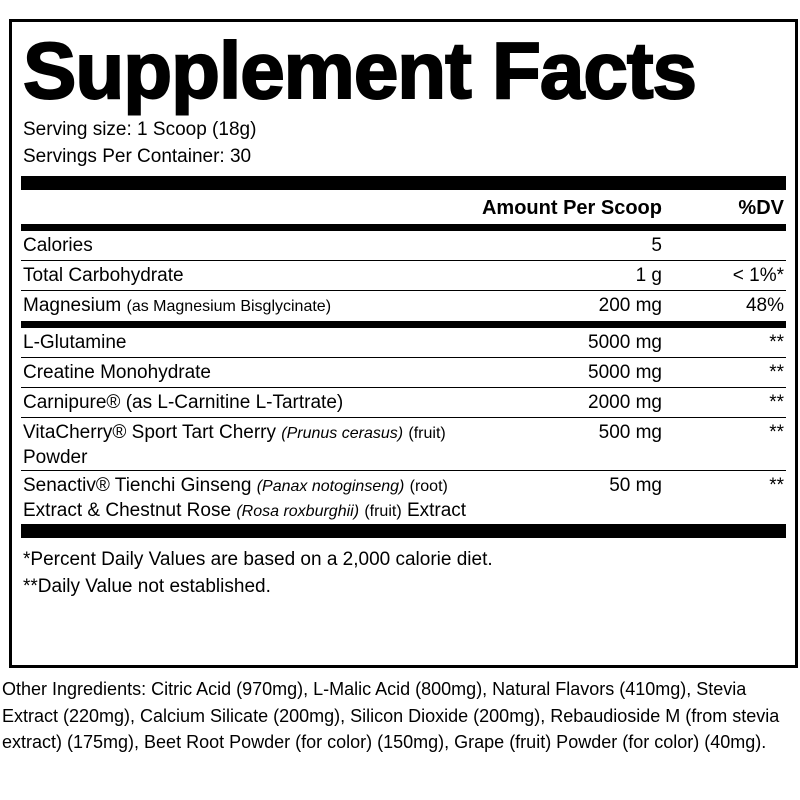 The width and height of the screenshot is (800, 800). Describe the element at coordinates (183, 402) in the screenshot. I see `name-part: Carnipure® (as L-Carnitine L-Tartrate)` at that location.